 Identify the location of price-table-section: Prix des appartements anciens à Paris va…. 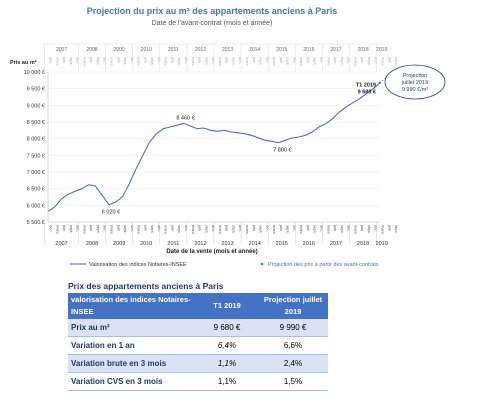
(198, 336).